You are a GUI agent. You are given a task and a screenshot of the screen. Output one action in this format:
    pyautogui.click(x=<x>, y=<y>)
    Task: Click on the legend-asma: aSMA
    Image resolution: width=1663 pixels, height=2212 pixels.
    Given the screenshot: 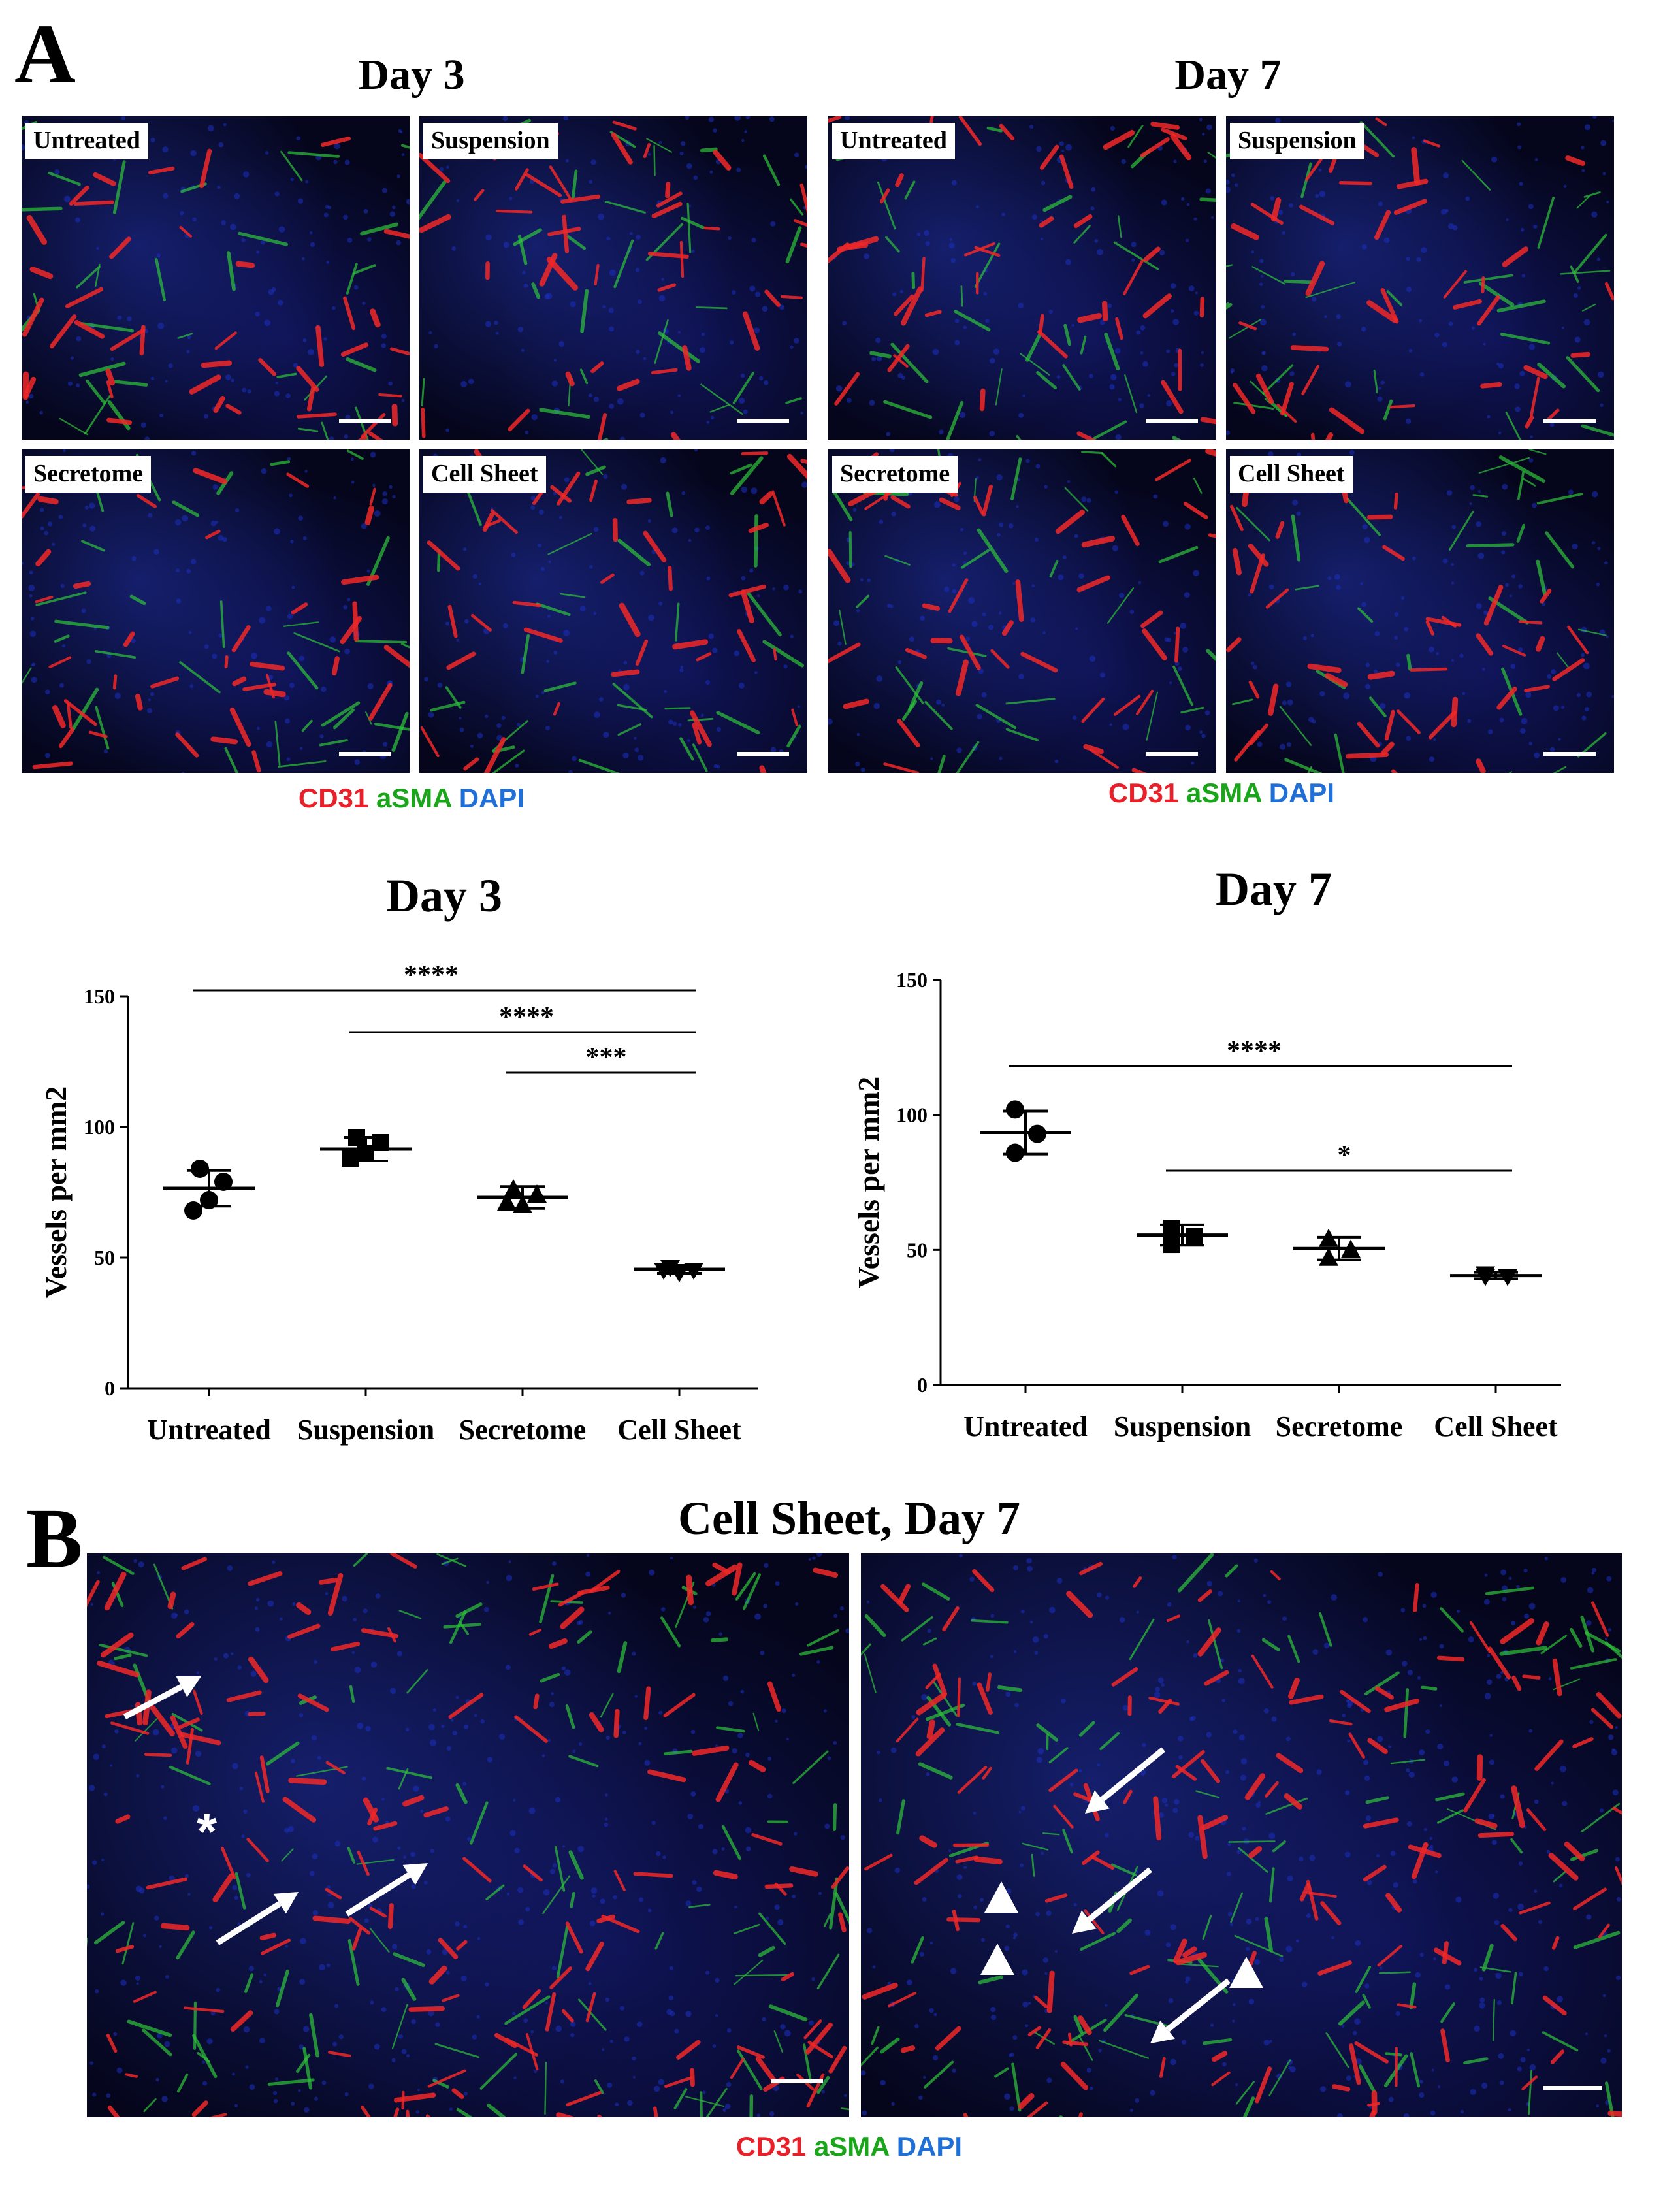 What is the action you would take?
    pyautogui.click(x=852, y=2146)
    